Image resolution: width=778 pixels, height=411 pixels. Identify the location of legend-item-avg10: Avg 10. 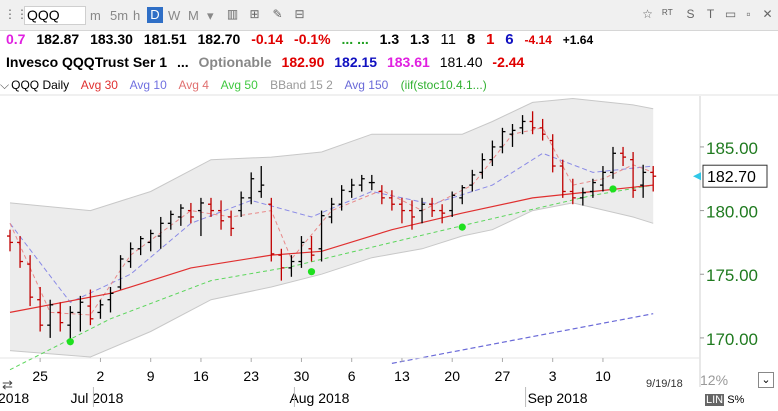
(148, 85).